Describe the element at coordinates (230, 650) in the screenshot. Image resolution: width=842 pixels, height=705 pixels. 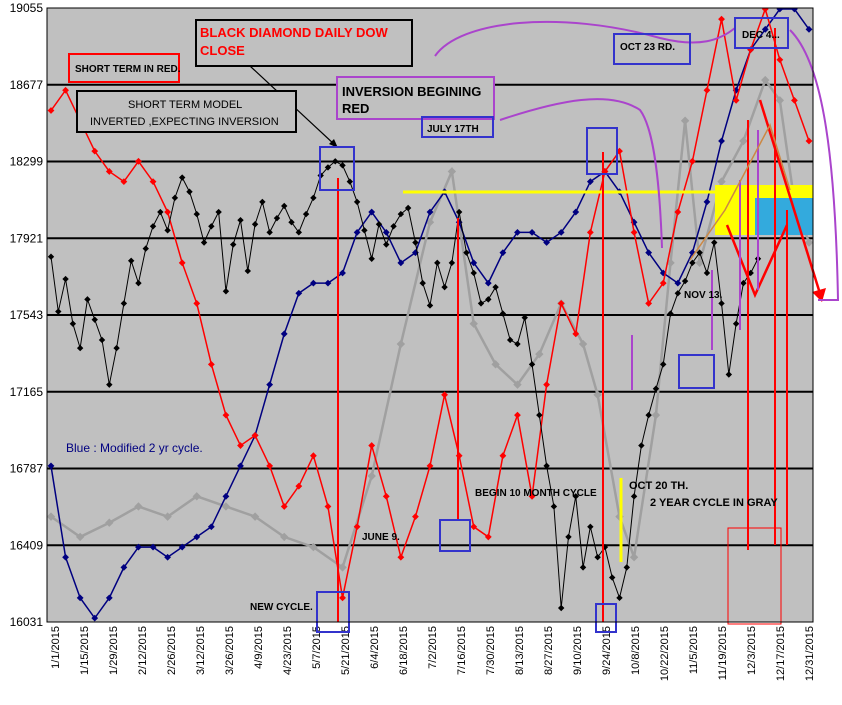
I see `x-tick-label-6: 3/26/2015` at that location.